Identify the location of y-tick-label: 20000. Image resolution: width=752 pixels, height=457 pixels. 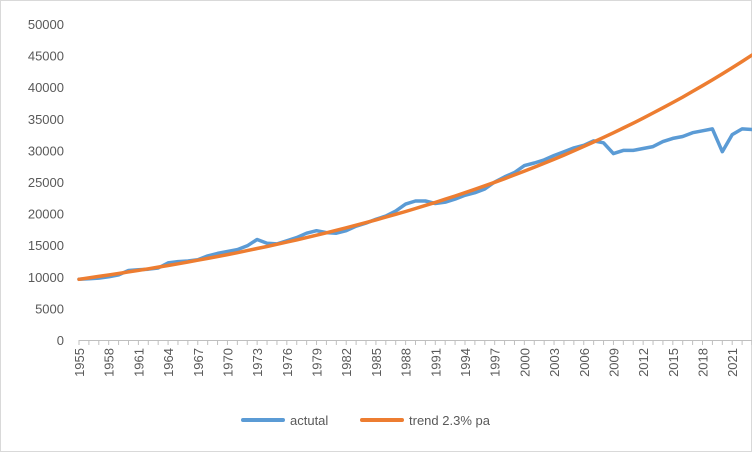
(46, 214).